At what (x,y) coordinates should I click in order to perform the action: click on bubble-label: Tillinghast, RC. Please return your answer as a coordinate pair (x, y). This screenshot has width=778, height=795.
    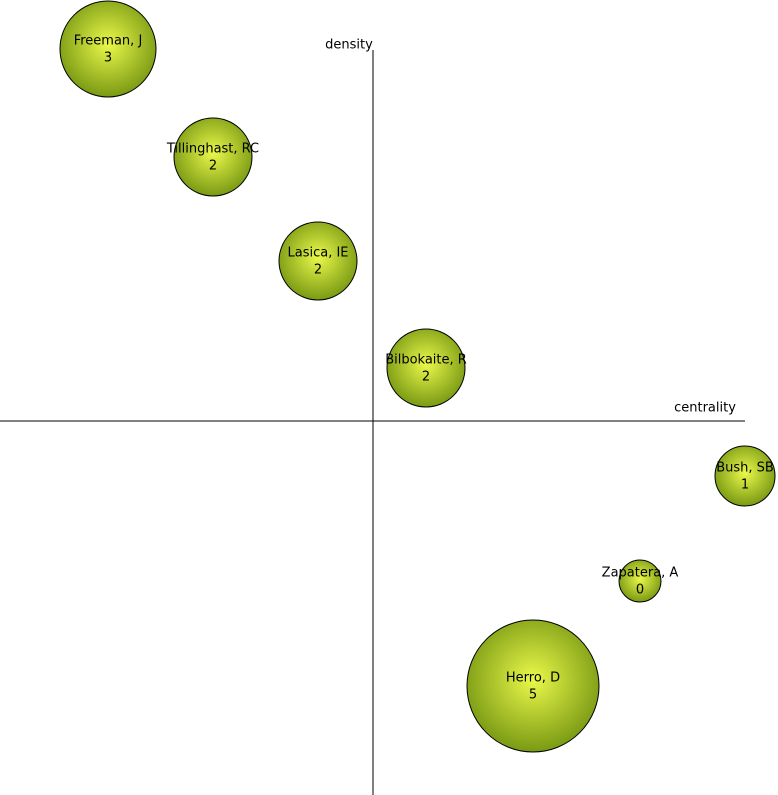
    Looking at the image, I should click on (212, 149).